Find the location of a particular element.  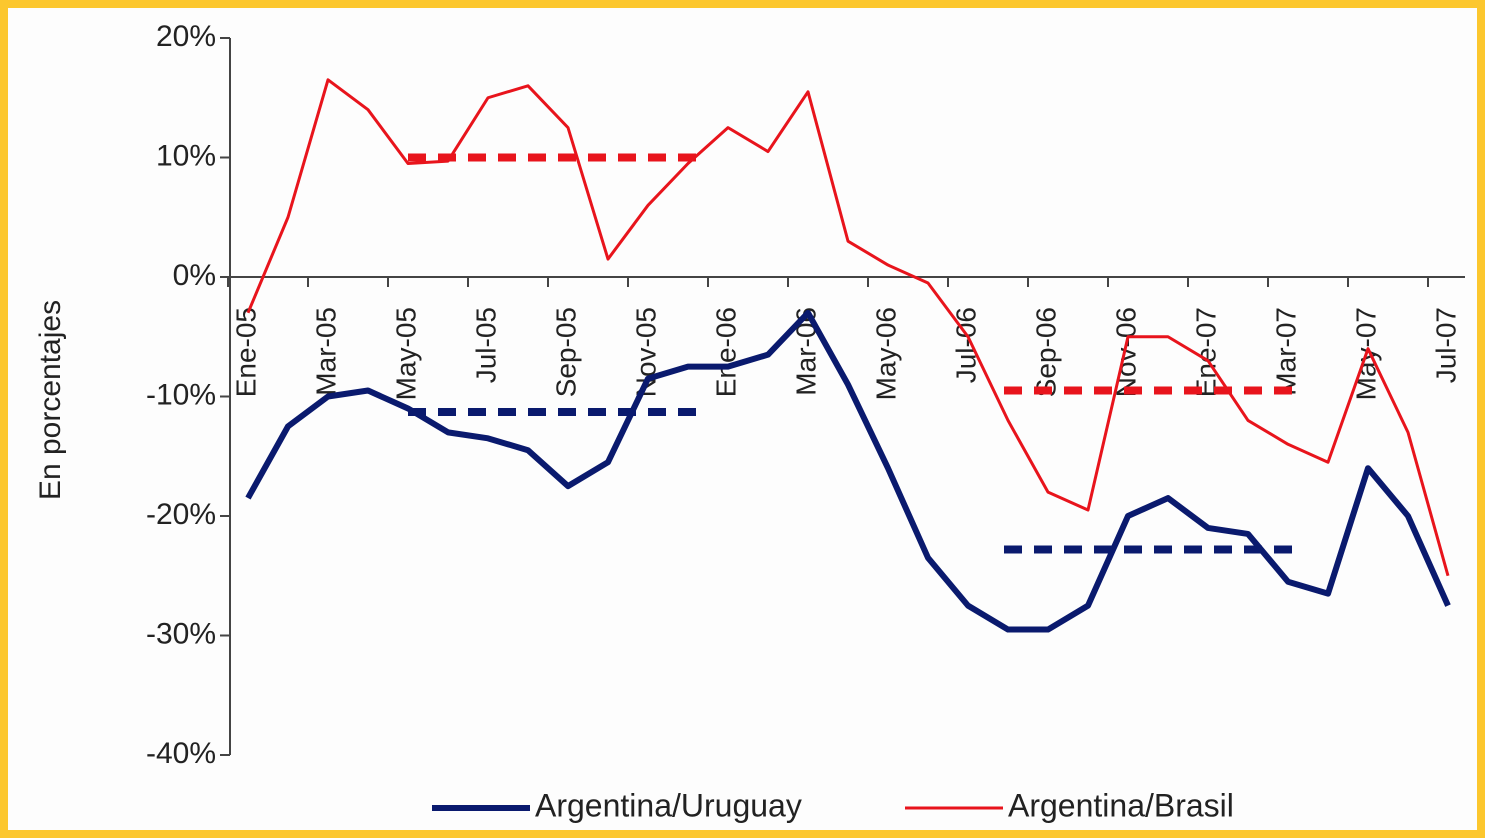

x-tick-label: Sep-06 is located at coordinates (1045, 352).